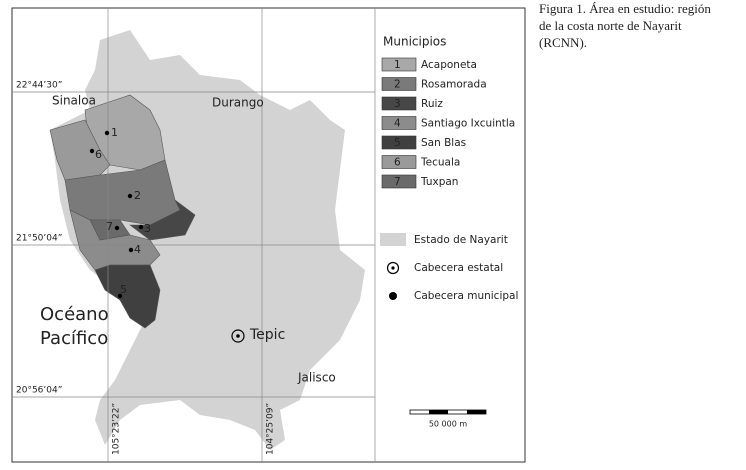 This screenshot has width=746, height=470. I want to click on seat-label: 7, so click(109, 226).